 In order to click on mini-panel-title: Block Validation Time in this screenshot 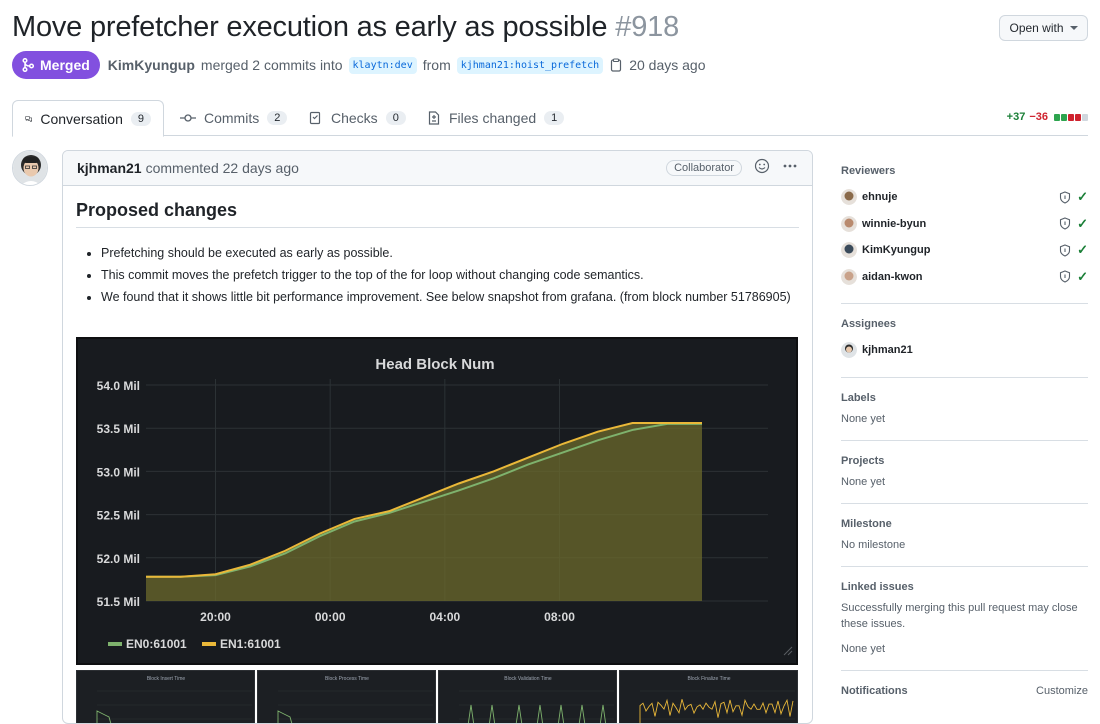, I will do `click(528, 679)`.